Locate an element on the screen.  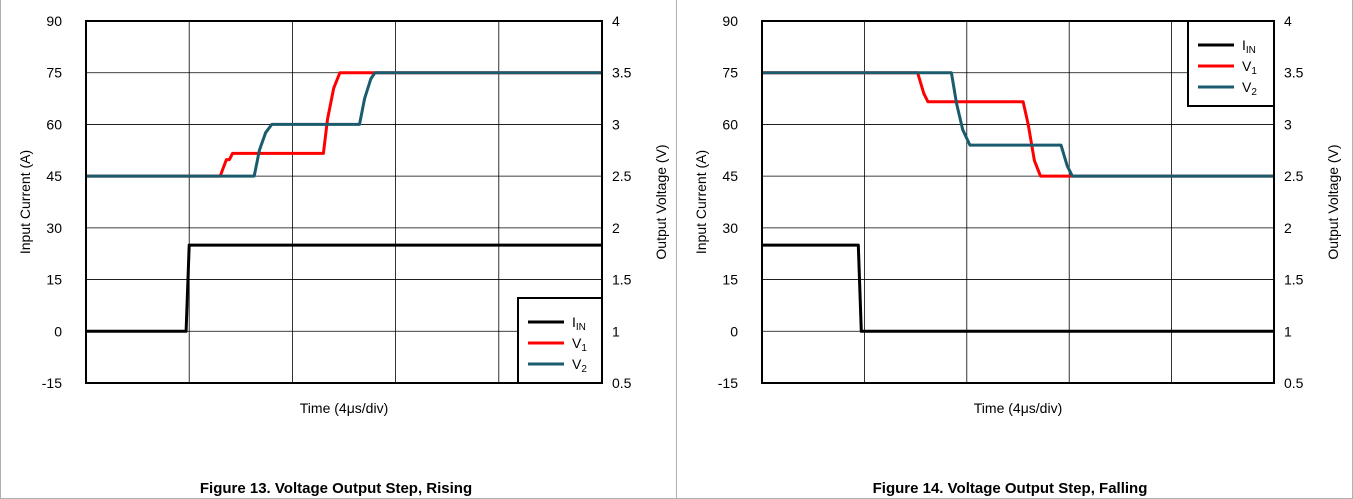
figure-caption: Figure 13. Voltage Output Step, Rising is located at coordinates (336, 488).